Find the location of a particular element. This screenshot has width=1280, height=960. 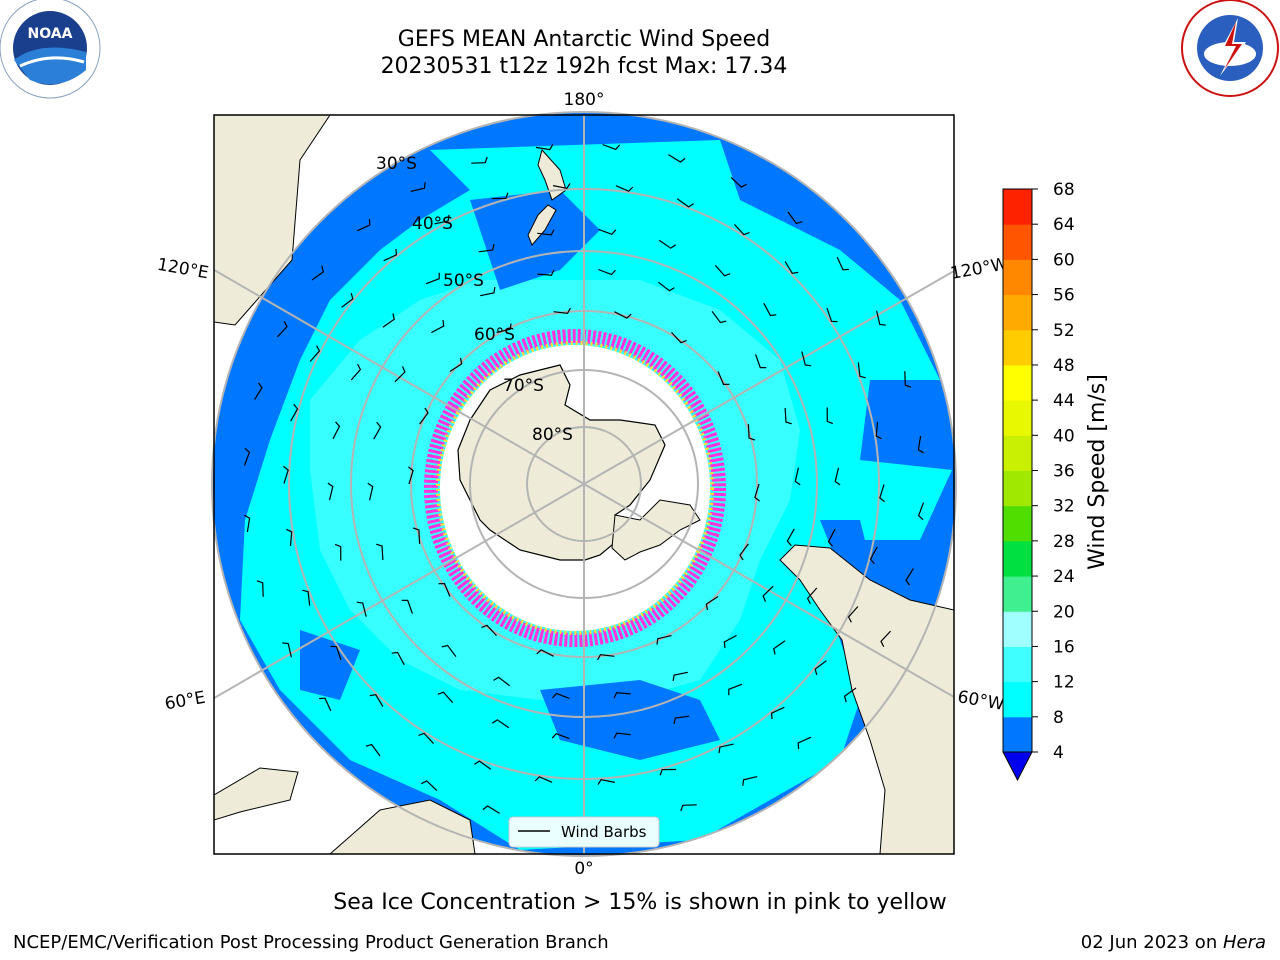

antarctic-peninsula is located at coordinates (656, 530).